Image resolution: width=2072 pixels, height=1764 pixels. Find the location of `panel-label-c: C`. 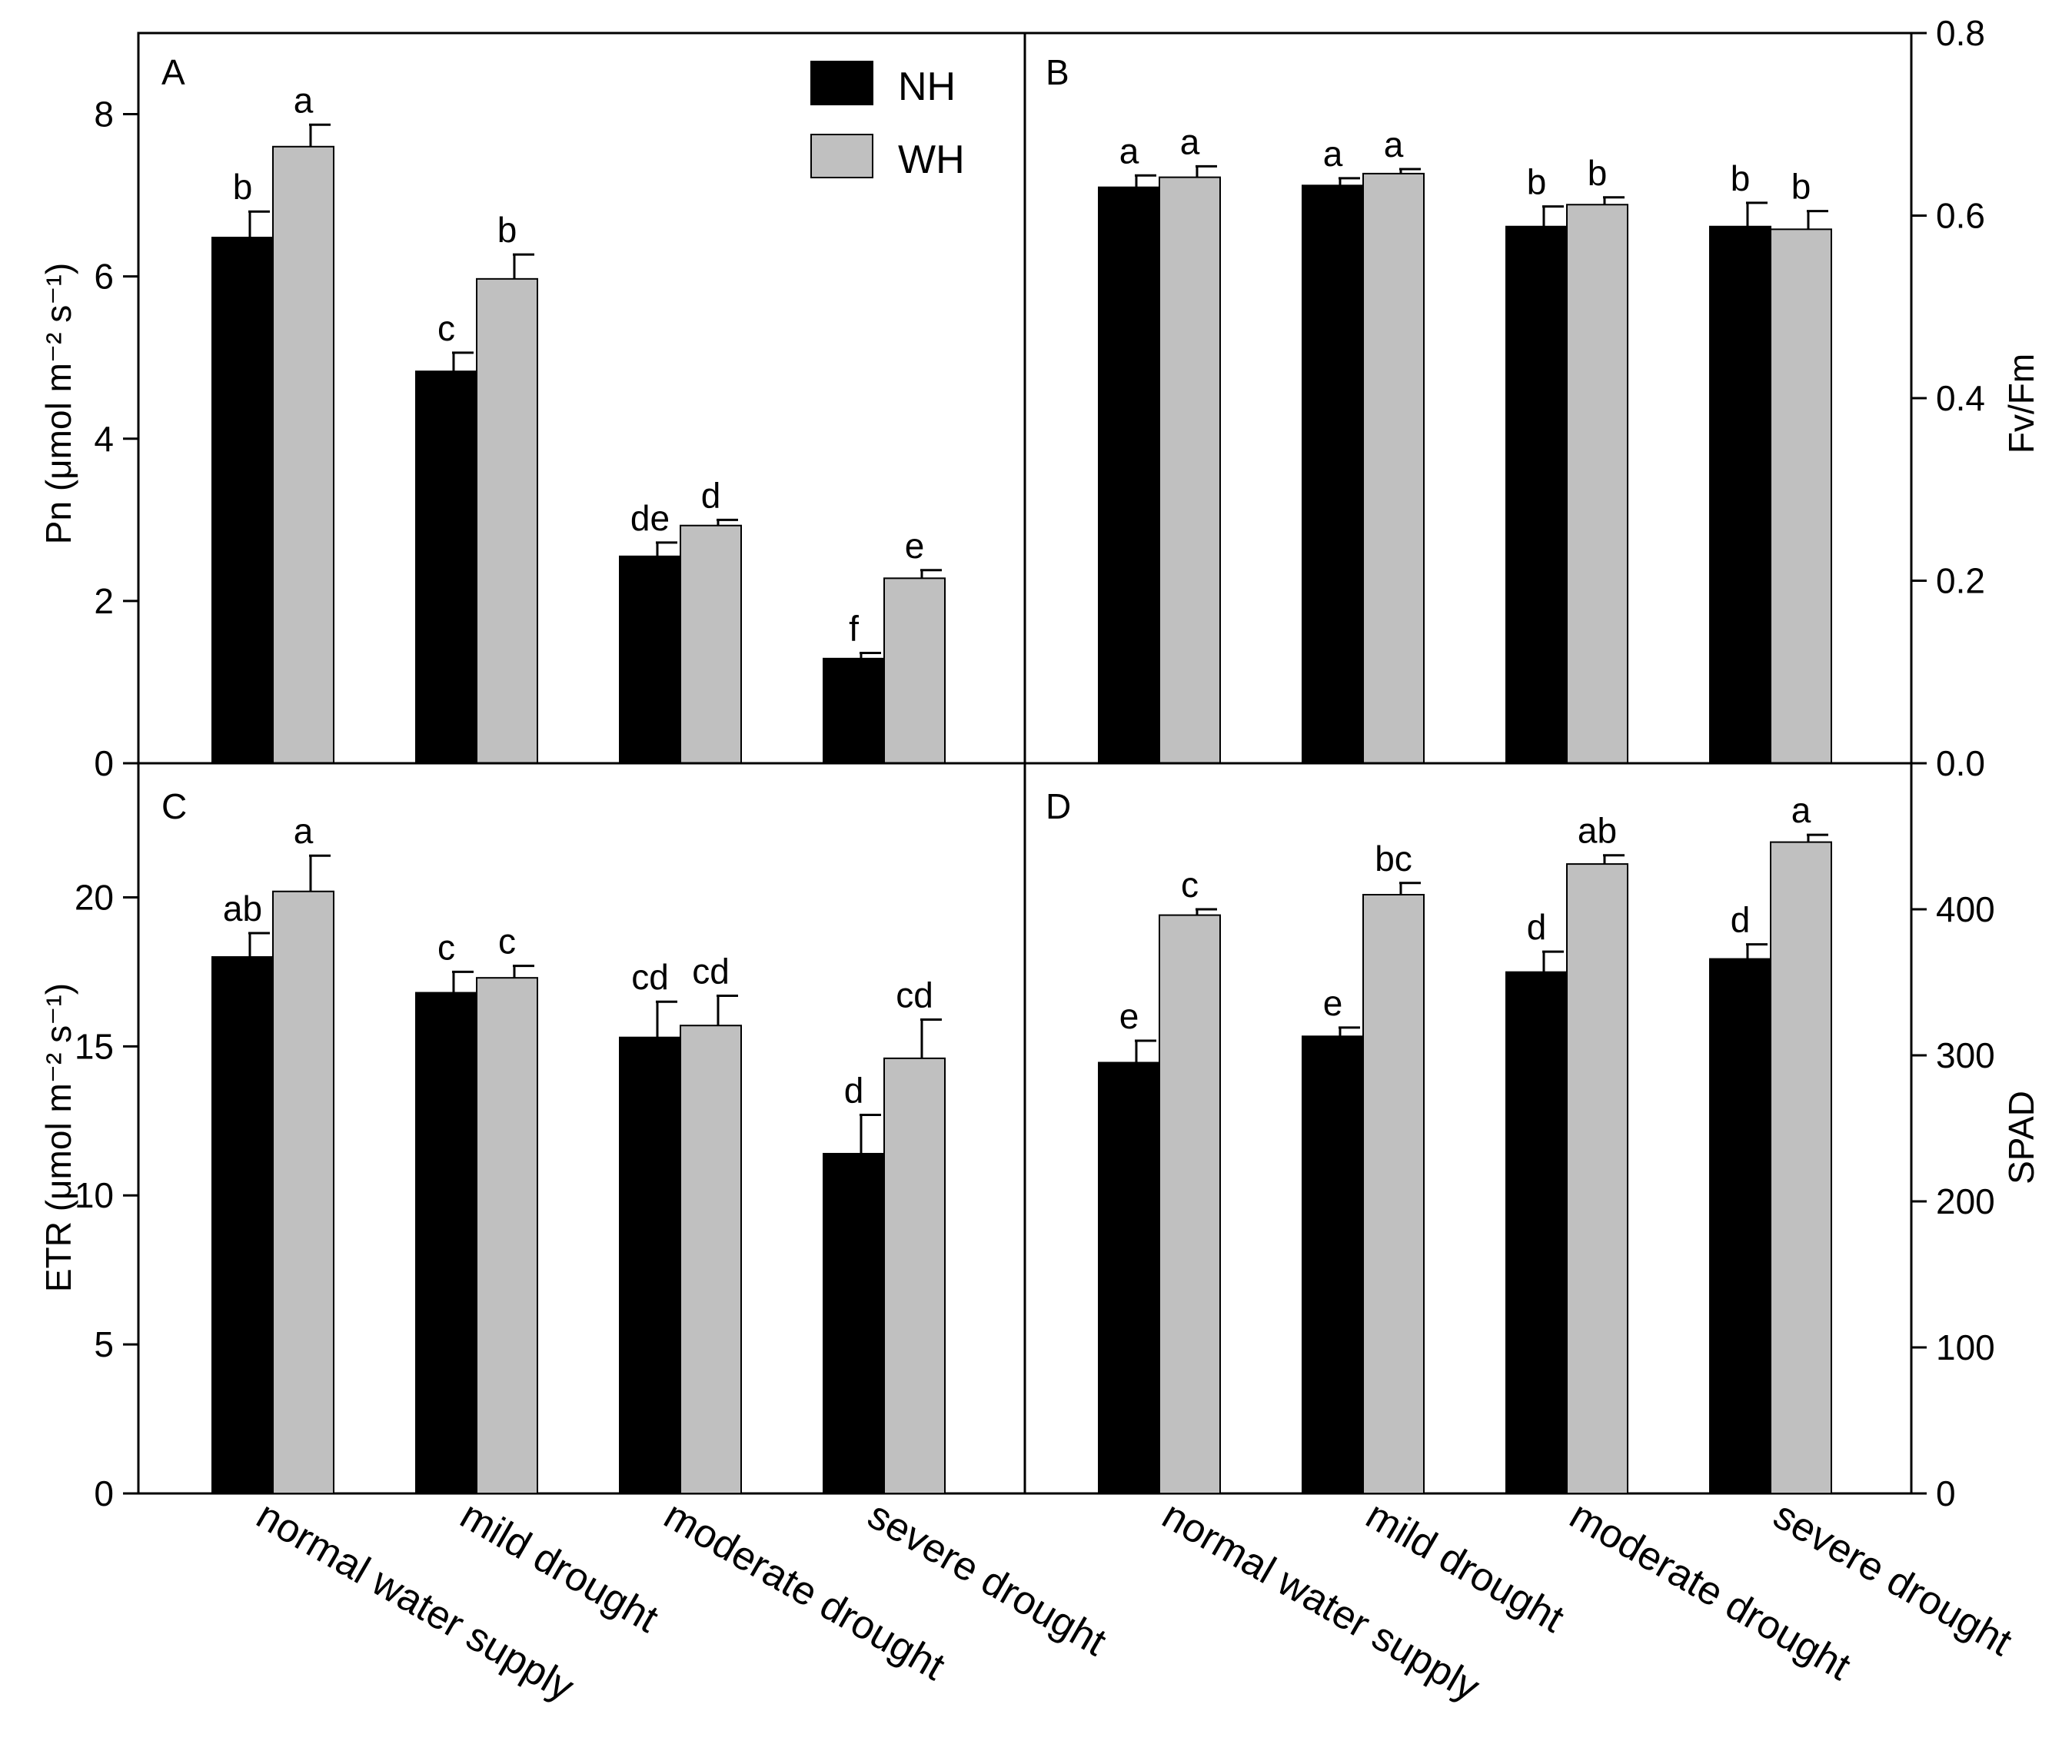

panel-label-c: C is located at coordinates (174, 806).